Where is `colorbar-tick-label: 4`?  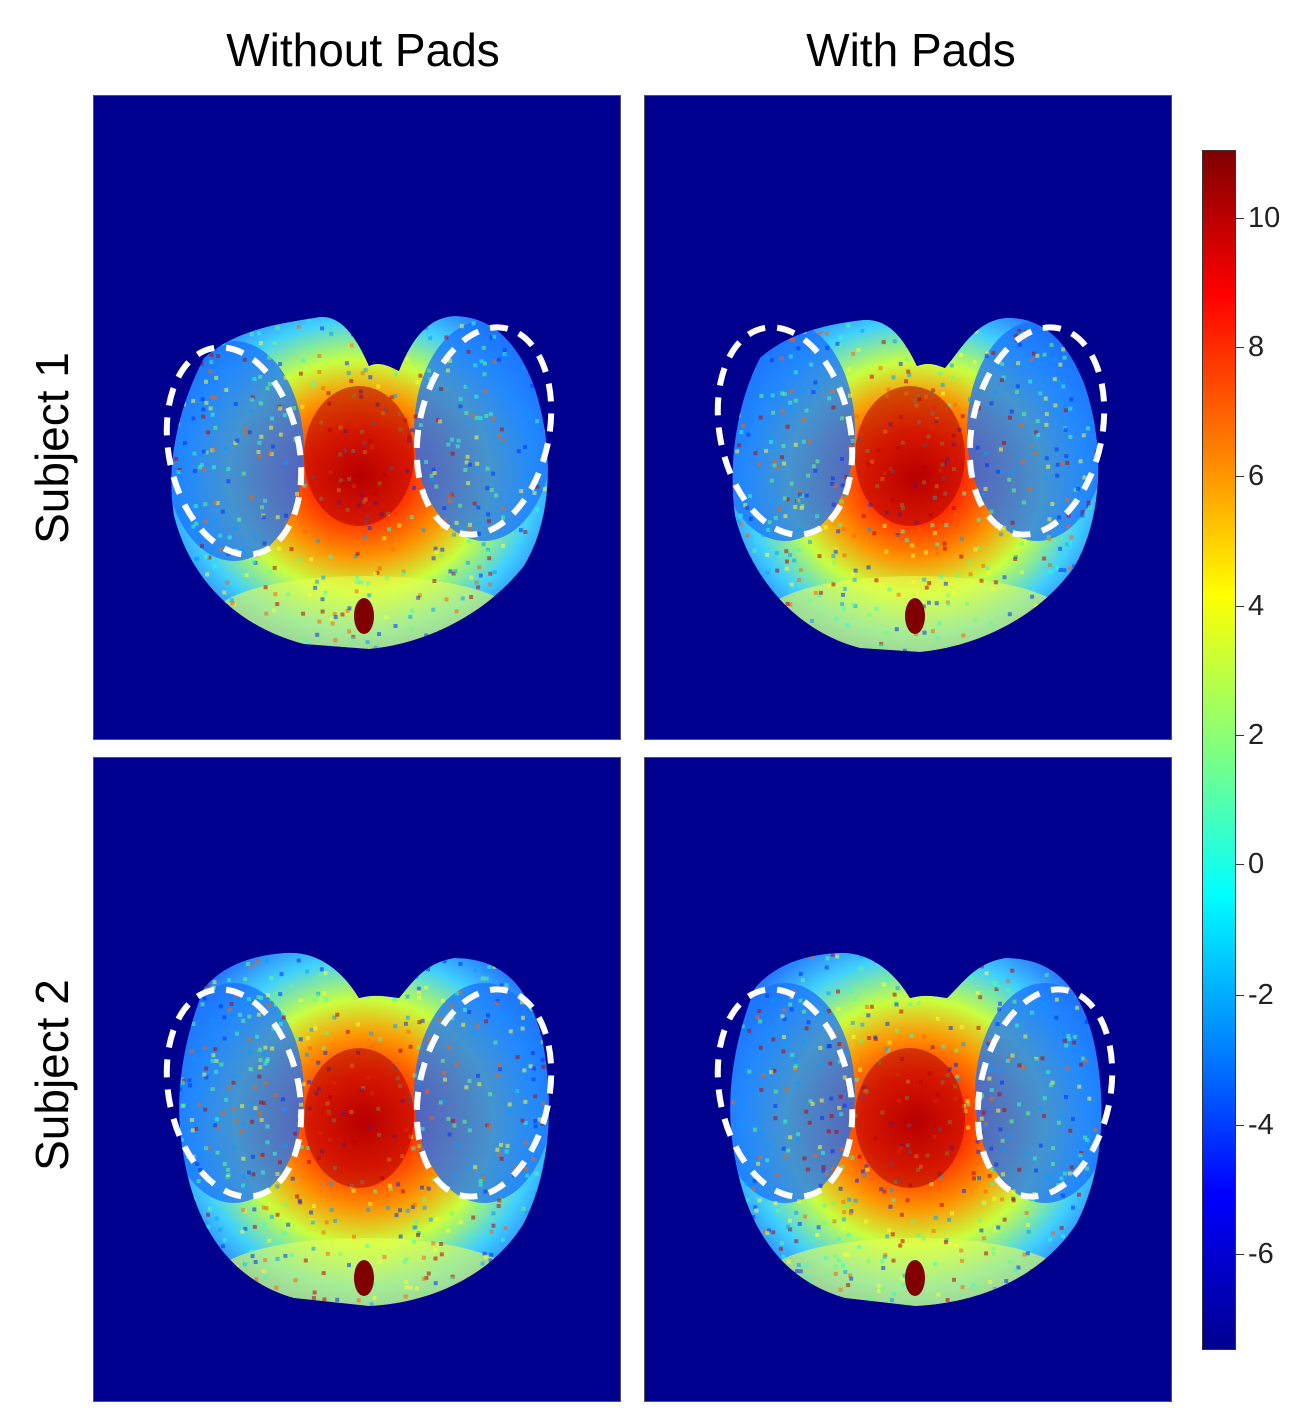
colorbar-tick-label: 4 is located at coordinates (1256, 606).